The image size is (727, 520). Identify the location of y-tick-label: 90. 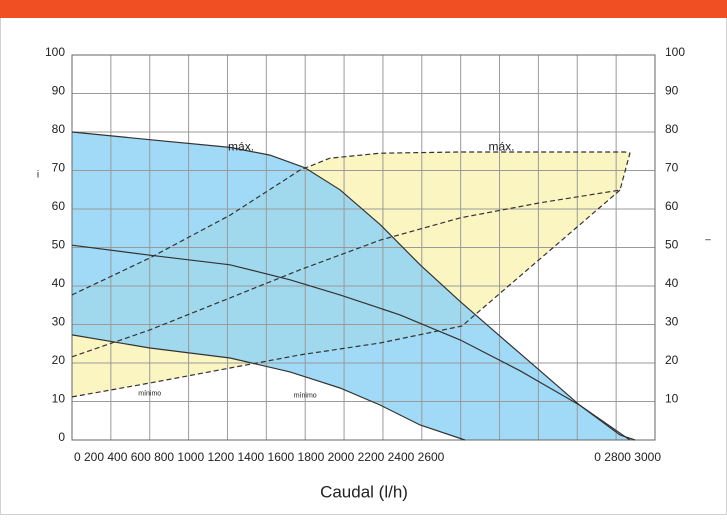
(59, 91).